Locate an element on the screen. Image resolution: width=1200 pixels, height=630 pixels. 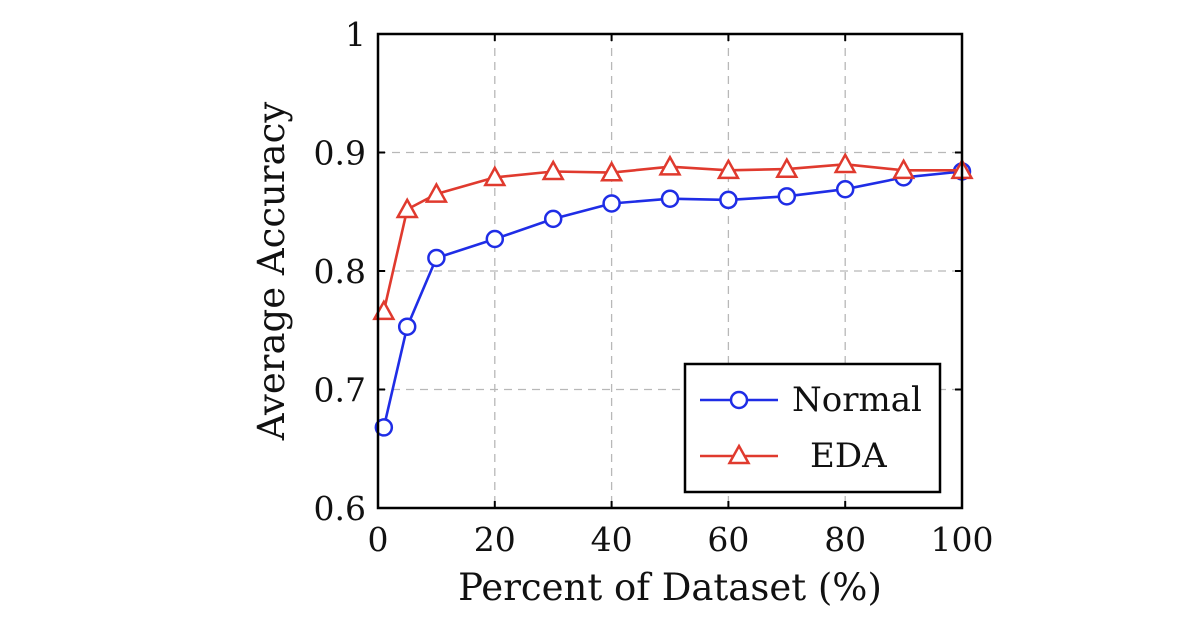
legend-box is located at coordinates (812, 428).